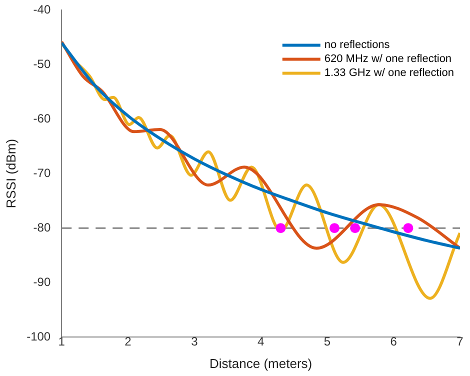 This screenshot has width=470, height=376. What do you see at coordinates (62, 341) in the screenshot?
I see `x-tick-label: 1` at bounding box center [62, 341].